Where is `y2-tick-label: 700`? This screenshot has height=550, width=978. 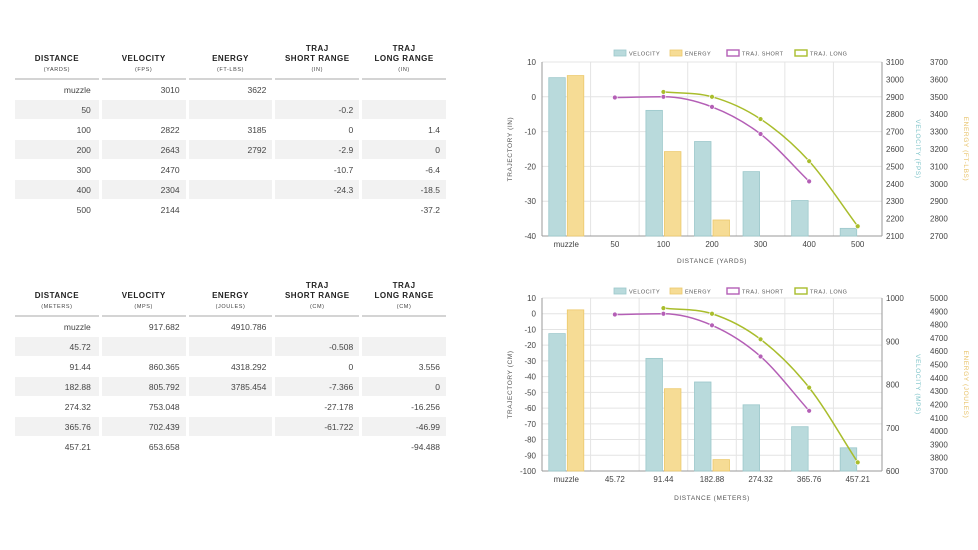 y2-tick-label: 700 is located at coordinates (893, 428).